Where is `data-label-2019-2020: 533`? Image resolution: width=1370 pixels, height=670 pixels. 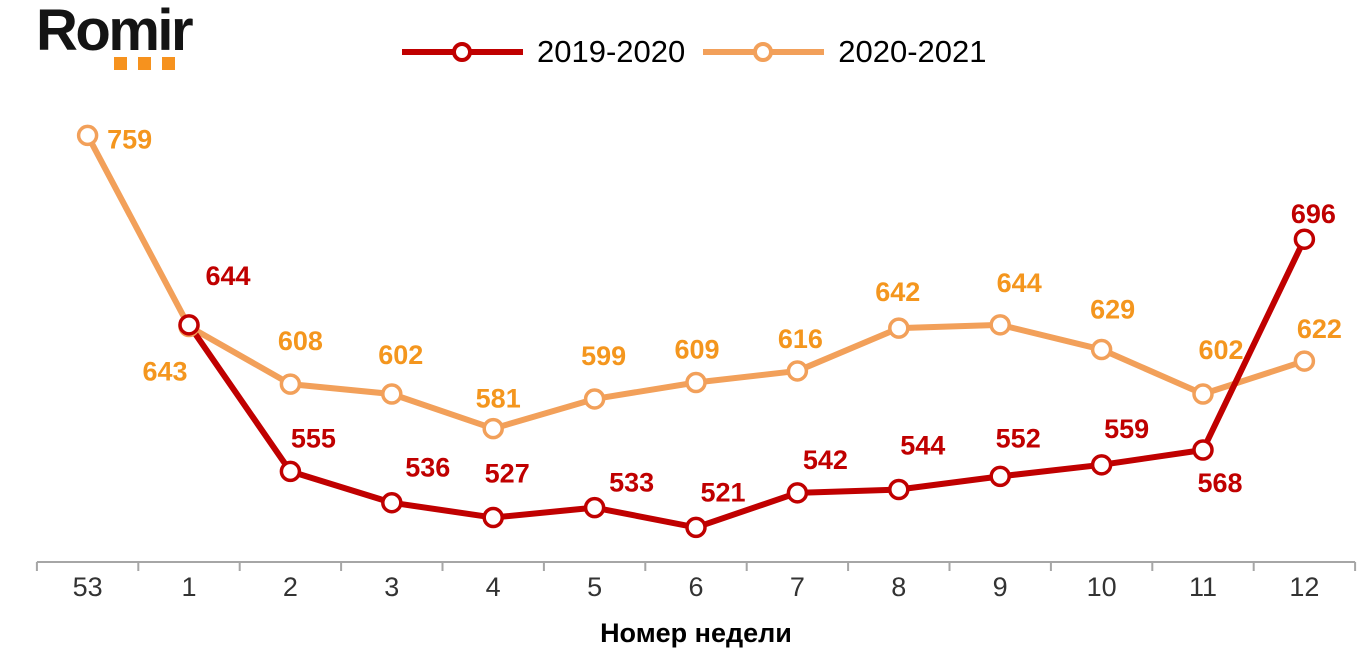
data-label-2019-2020: 533 is located at coordinates (631, 483).